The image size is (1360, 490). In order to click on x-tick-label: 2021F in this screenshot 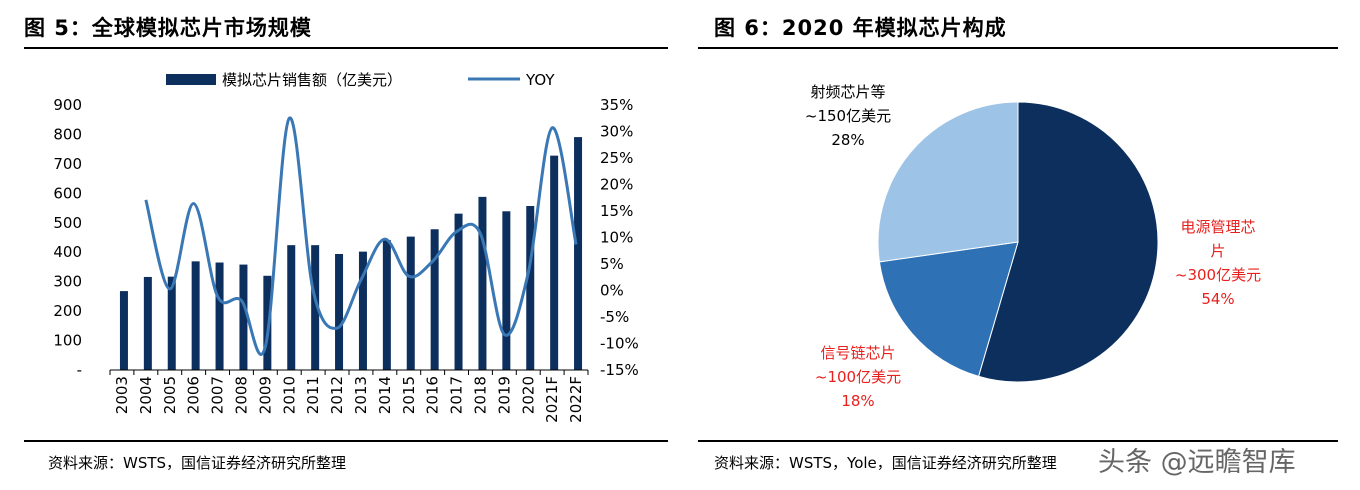, I will do `click(552, 399)`.